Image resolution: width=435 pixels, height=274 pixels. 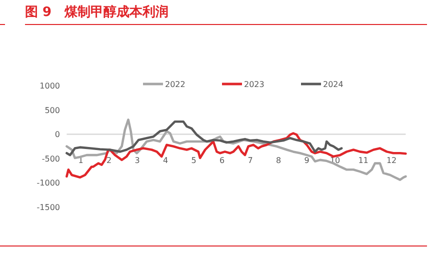 What do you see at coordinates (250, 161) in the screenshot?
I see `x-tick-label: 7` at bounding box center [250, 161].